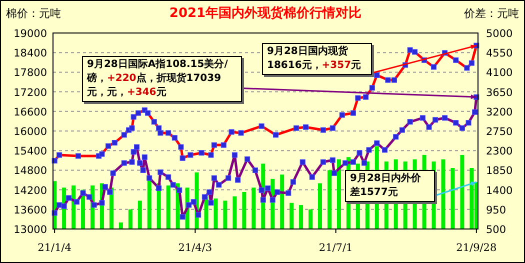  Describe the element at coordinates (55, 248) in the screenshot. I see `x-tick-label: 21/1/4` at that location.